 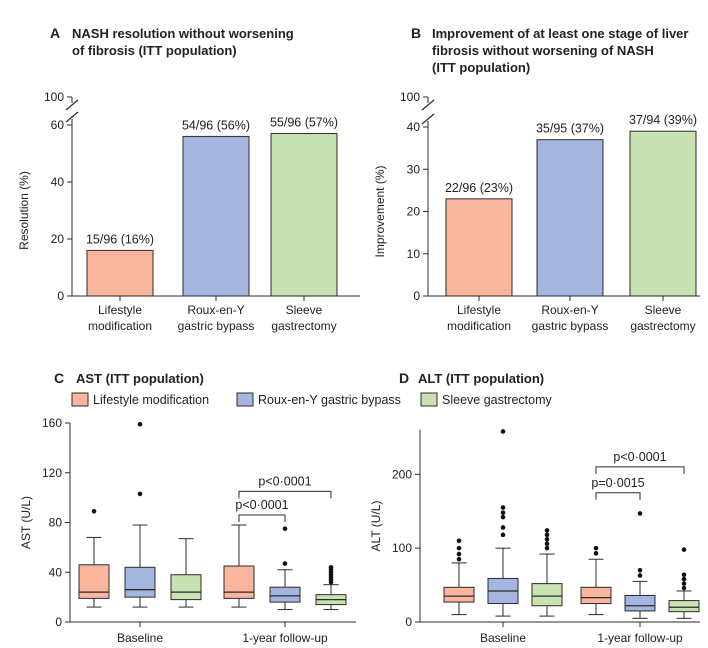 What do you see at coordinates (414, 212) in the screenshot?
I see `y-tick-label: 20` at bounding box center [414, 212].